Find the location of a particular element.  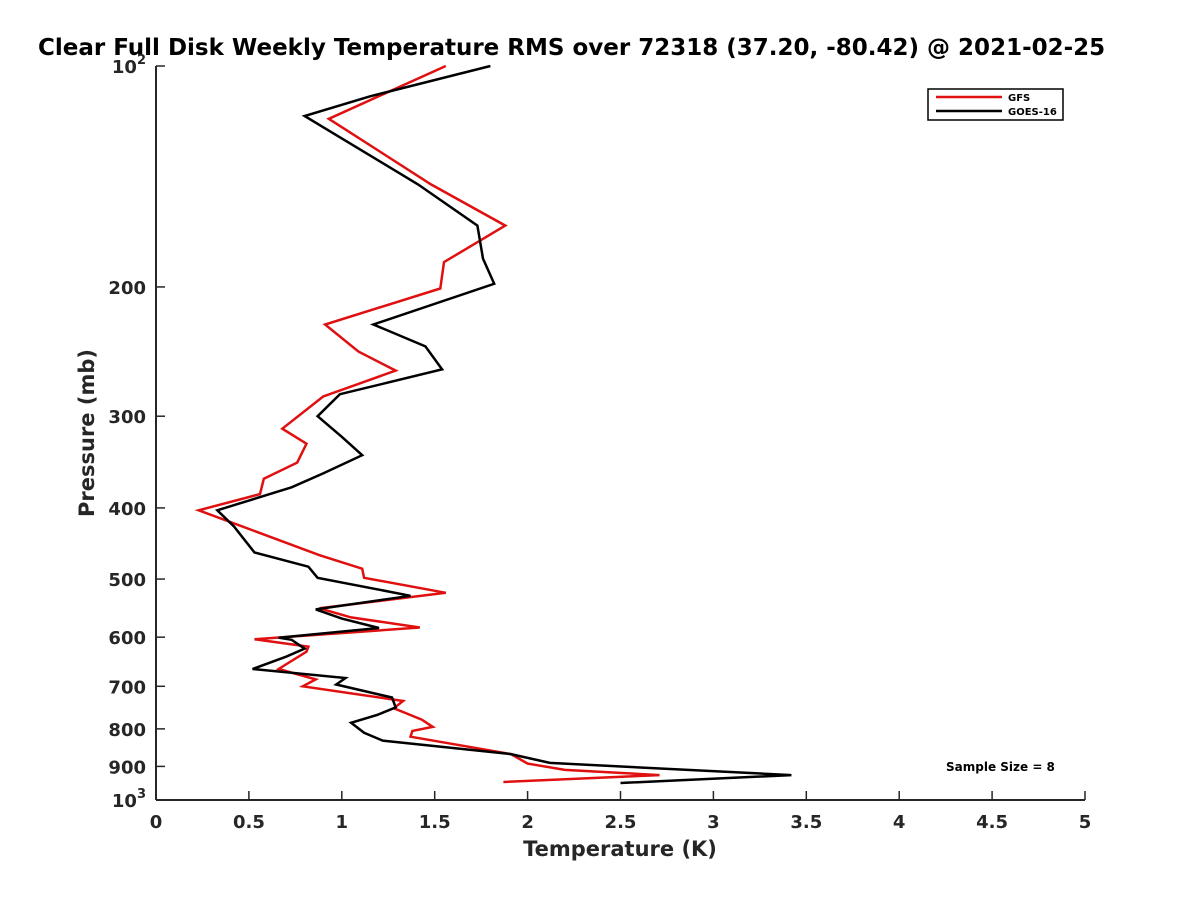

x-tick-label: 2 is located at coordinates (527, 822).